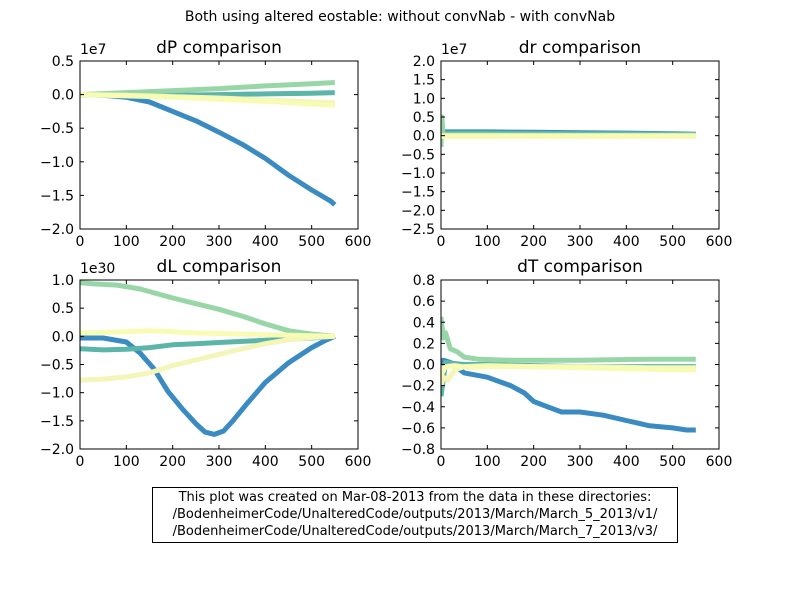 This screenshot has width=800, height=600. I want to click on dt-y-tick-label: 0.0, so click(424, 366).